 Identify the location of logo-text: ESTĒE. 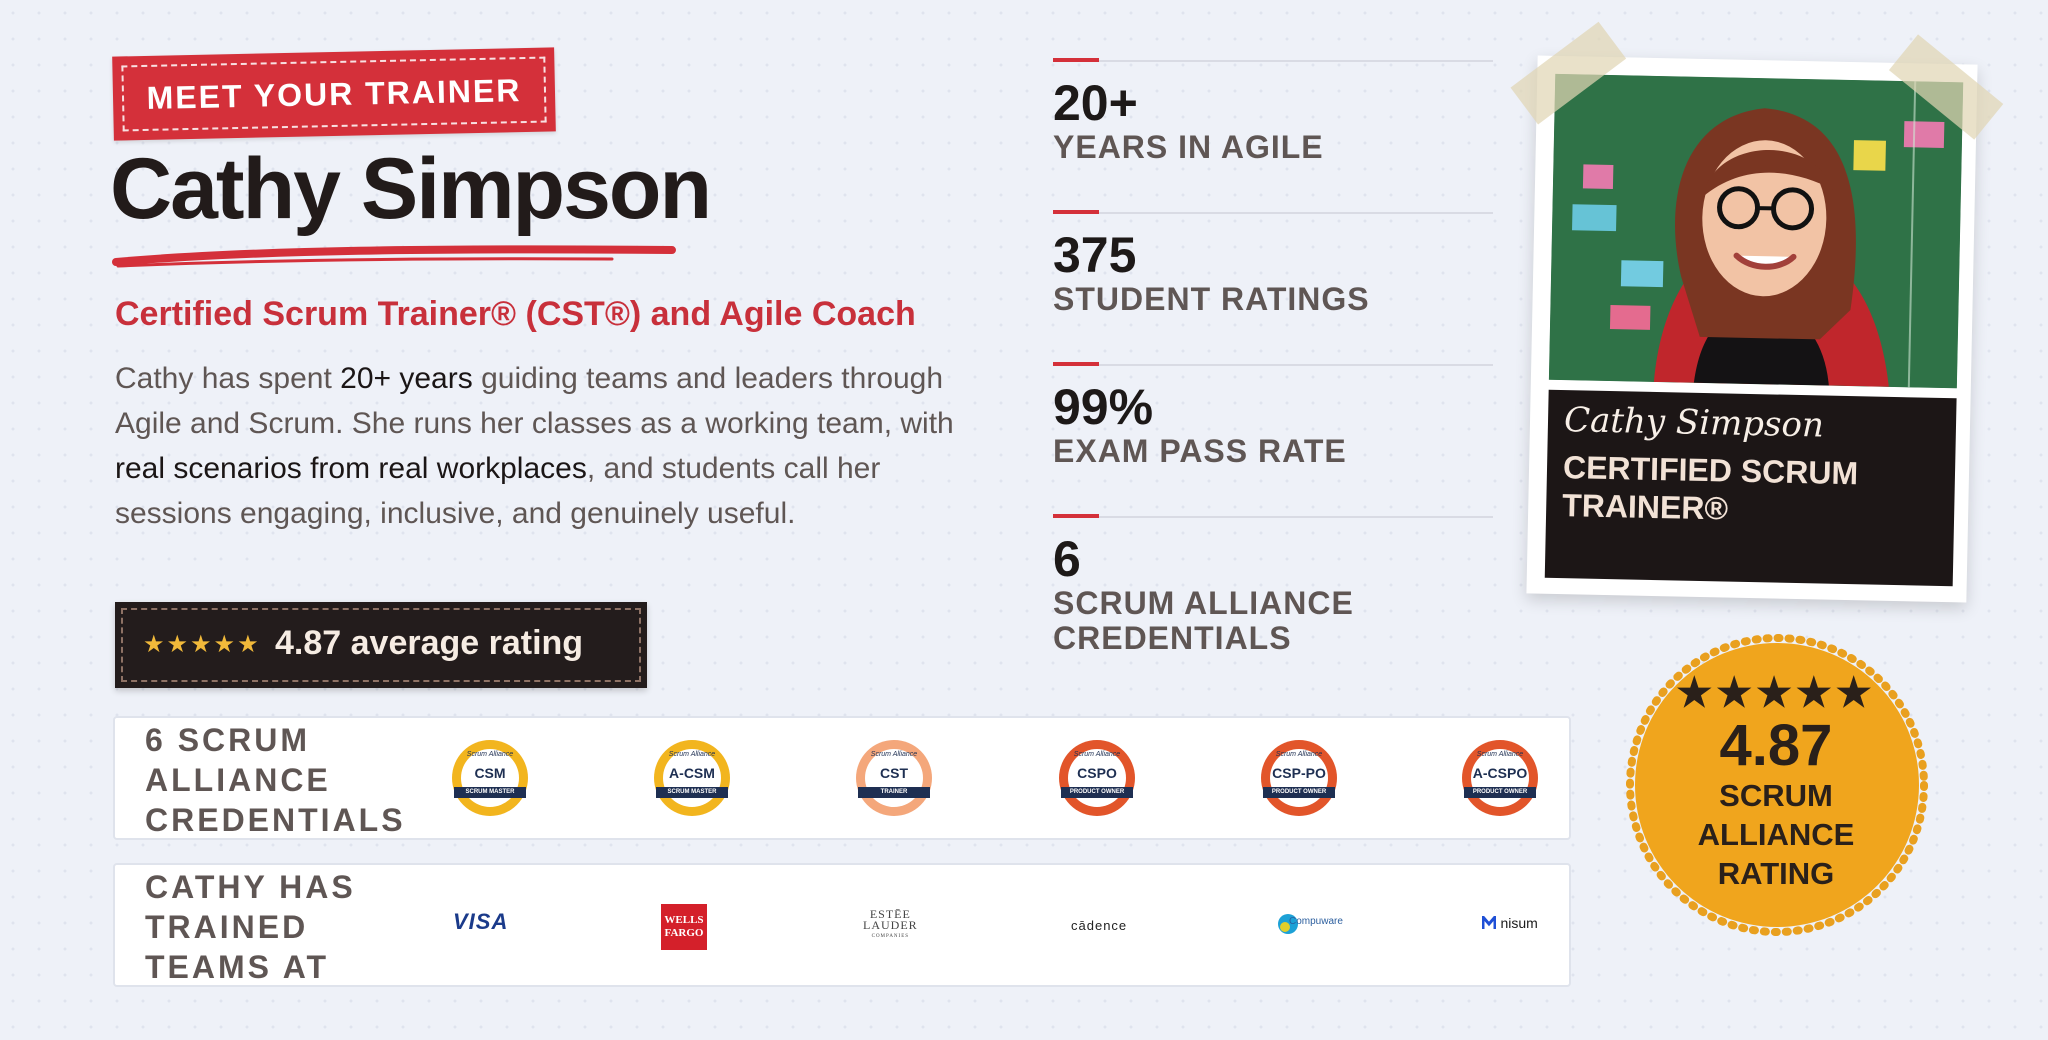
(890, 914).